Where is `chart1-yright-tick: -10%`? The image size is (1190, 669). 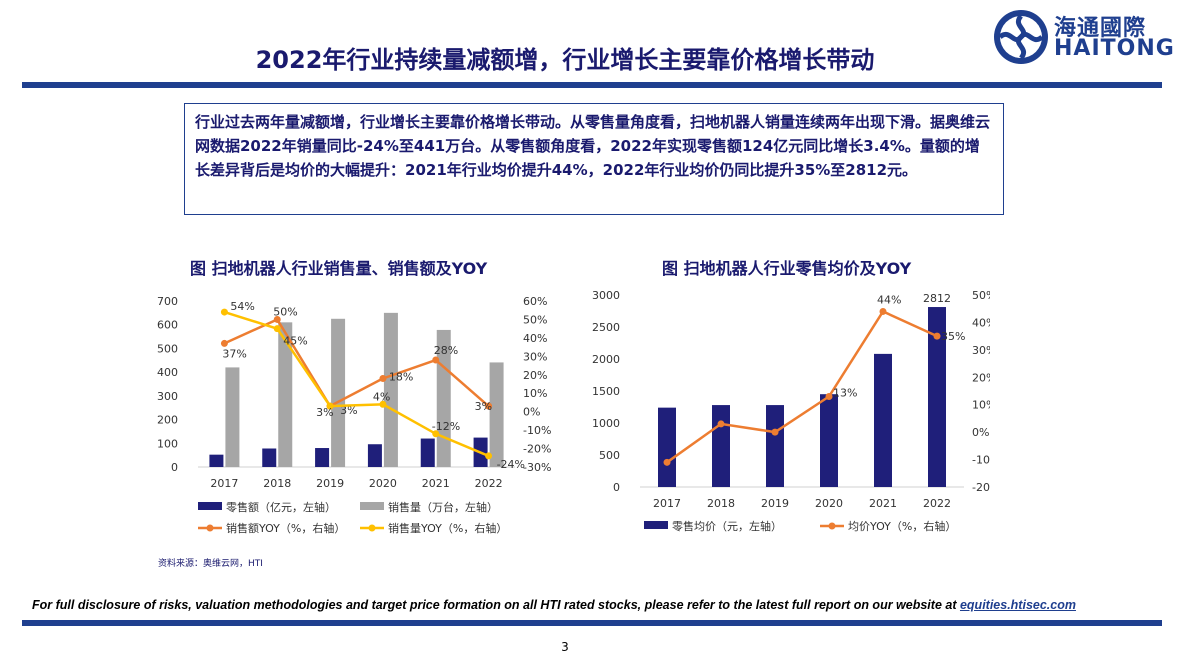 chart1-yright-tick: -10% is located at coordinates (537, 430).